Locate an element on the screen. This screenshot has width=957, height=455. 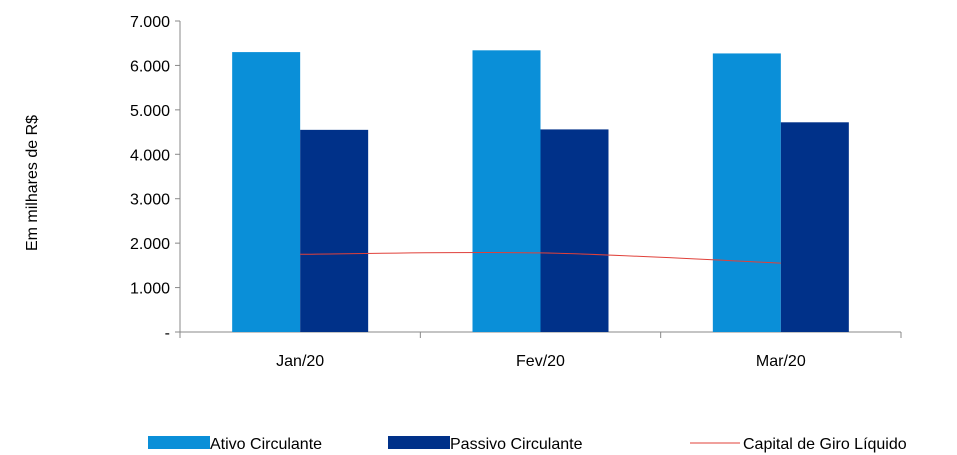
y-axis-label: Em milhares de R$ is located at coordinates (32, 183).